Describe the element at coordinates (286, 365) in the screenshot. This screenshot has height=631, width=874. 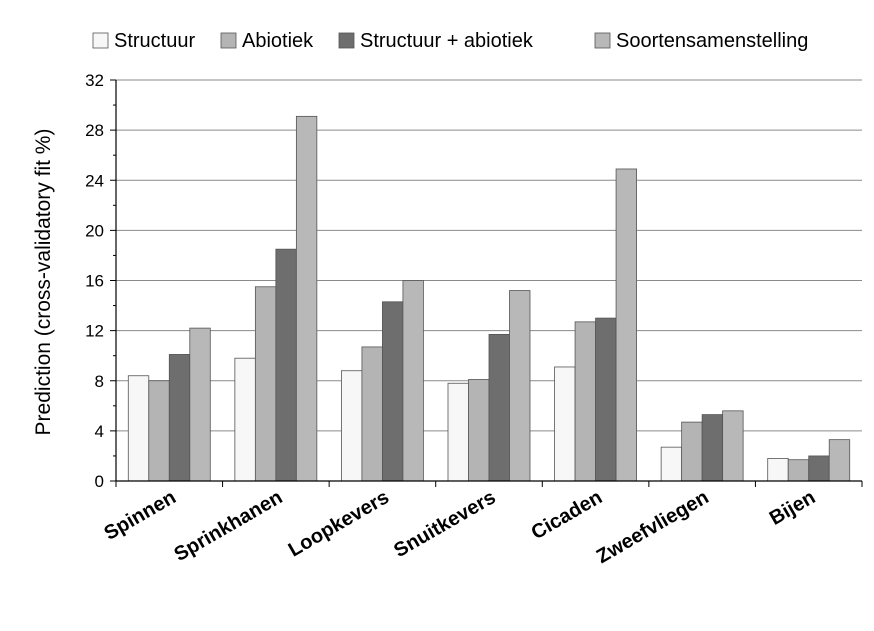
I see `bar-sprinkhanen-structuur-abiotiek` at that location.